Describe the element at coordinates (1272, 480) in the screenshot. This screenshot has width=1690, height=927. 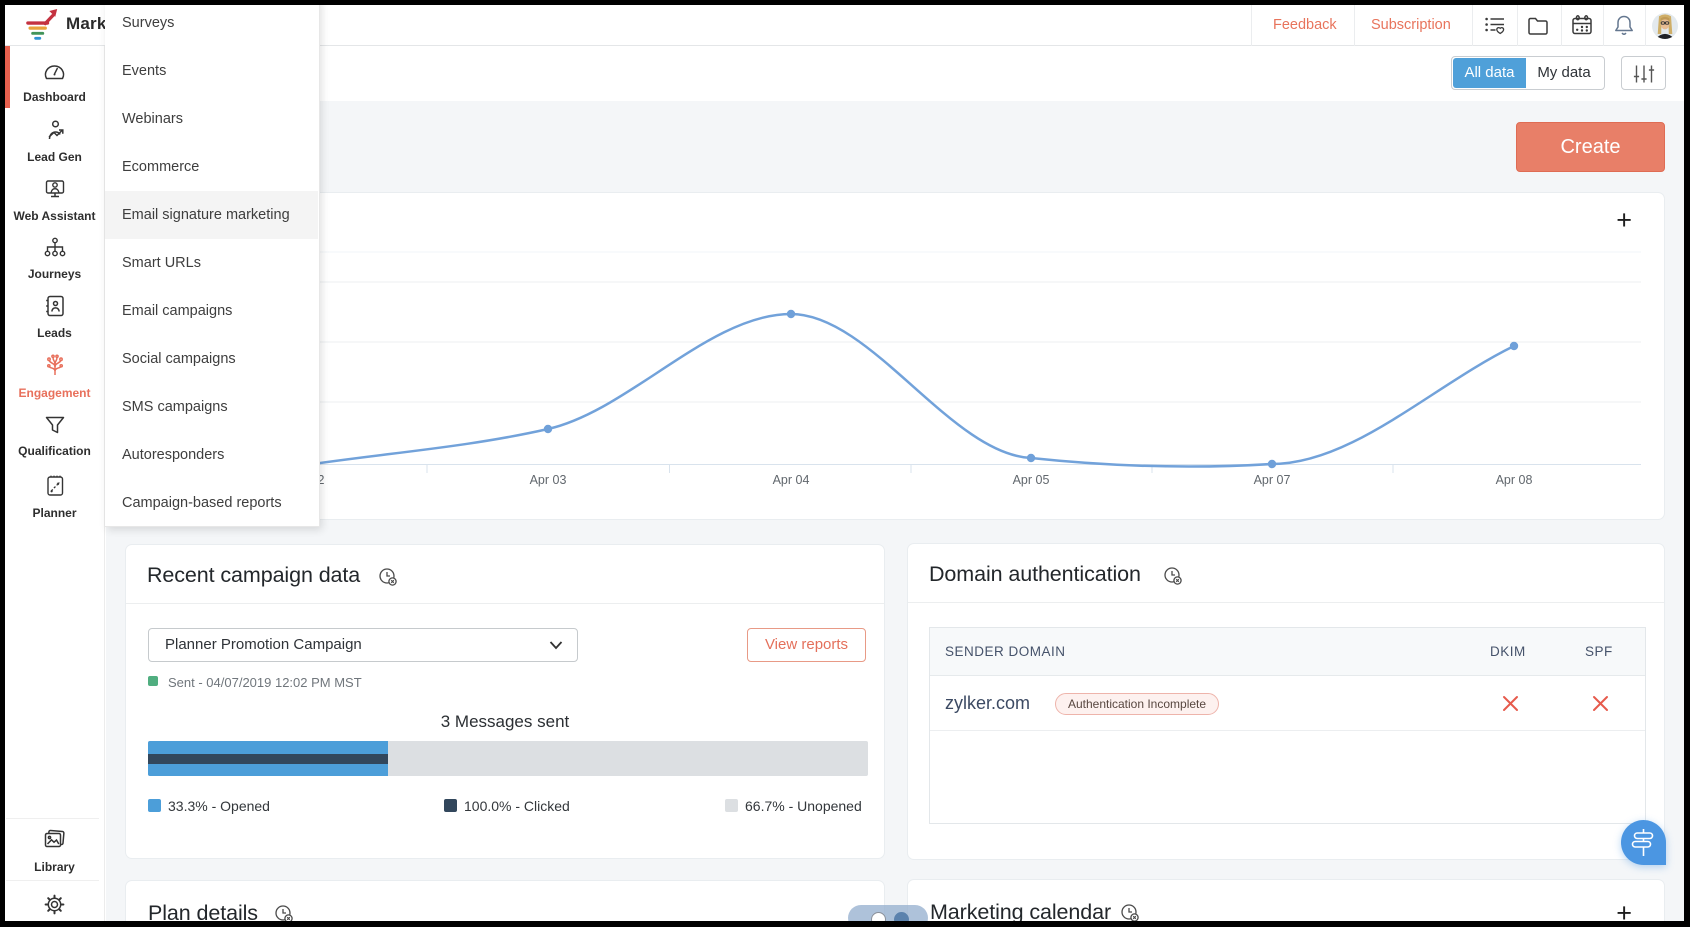
I see `svg-text: Apr 07` at that location.